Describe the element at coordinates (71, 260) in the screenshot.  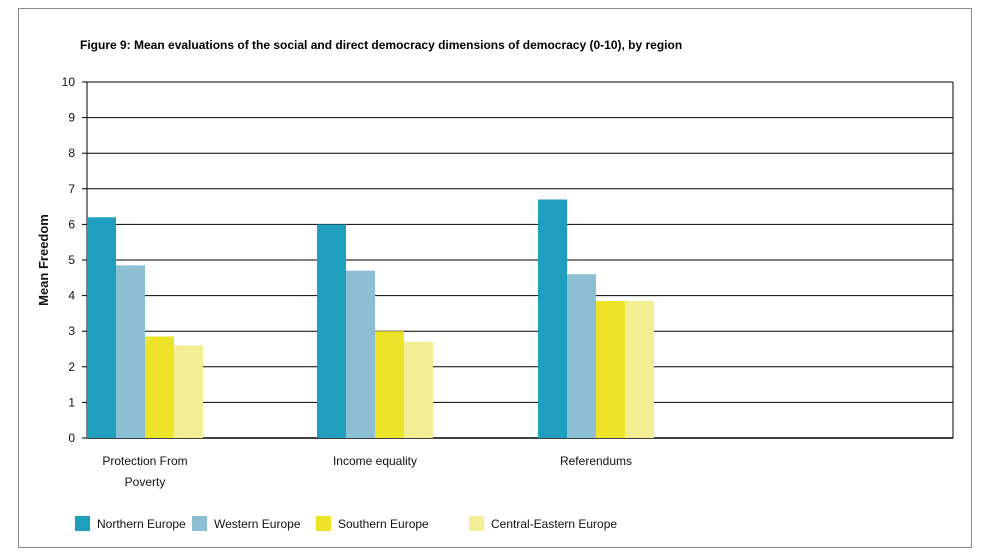
I see `y-tick-label: 5` at that location.